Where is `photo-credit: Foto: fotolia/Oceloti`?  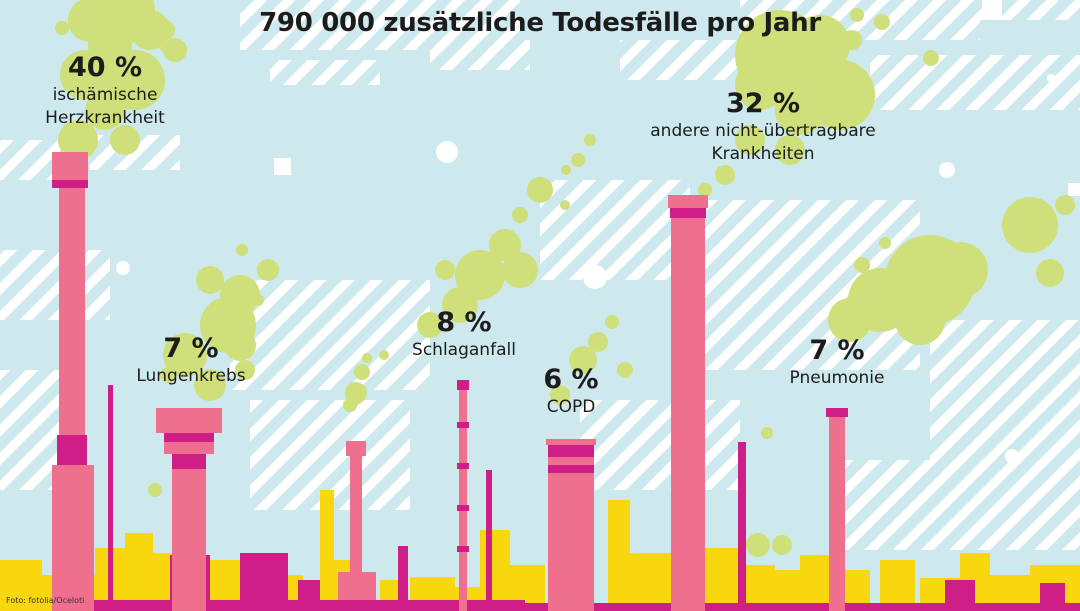
photo-credit: Foto: fotolia/Oceloti is located at coordinates (45, 600).